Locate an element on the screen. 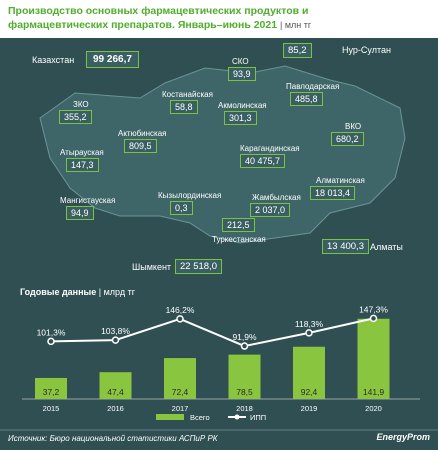 This screenshot has width=438, height=450. region-label-atyrau: Атырауская is located at coordinates (82, 152).